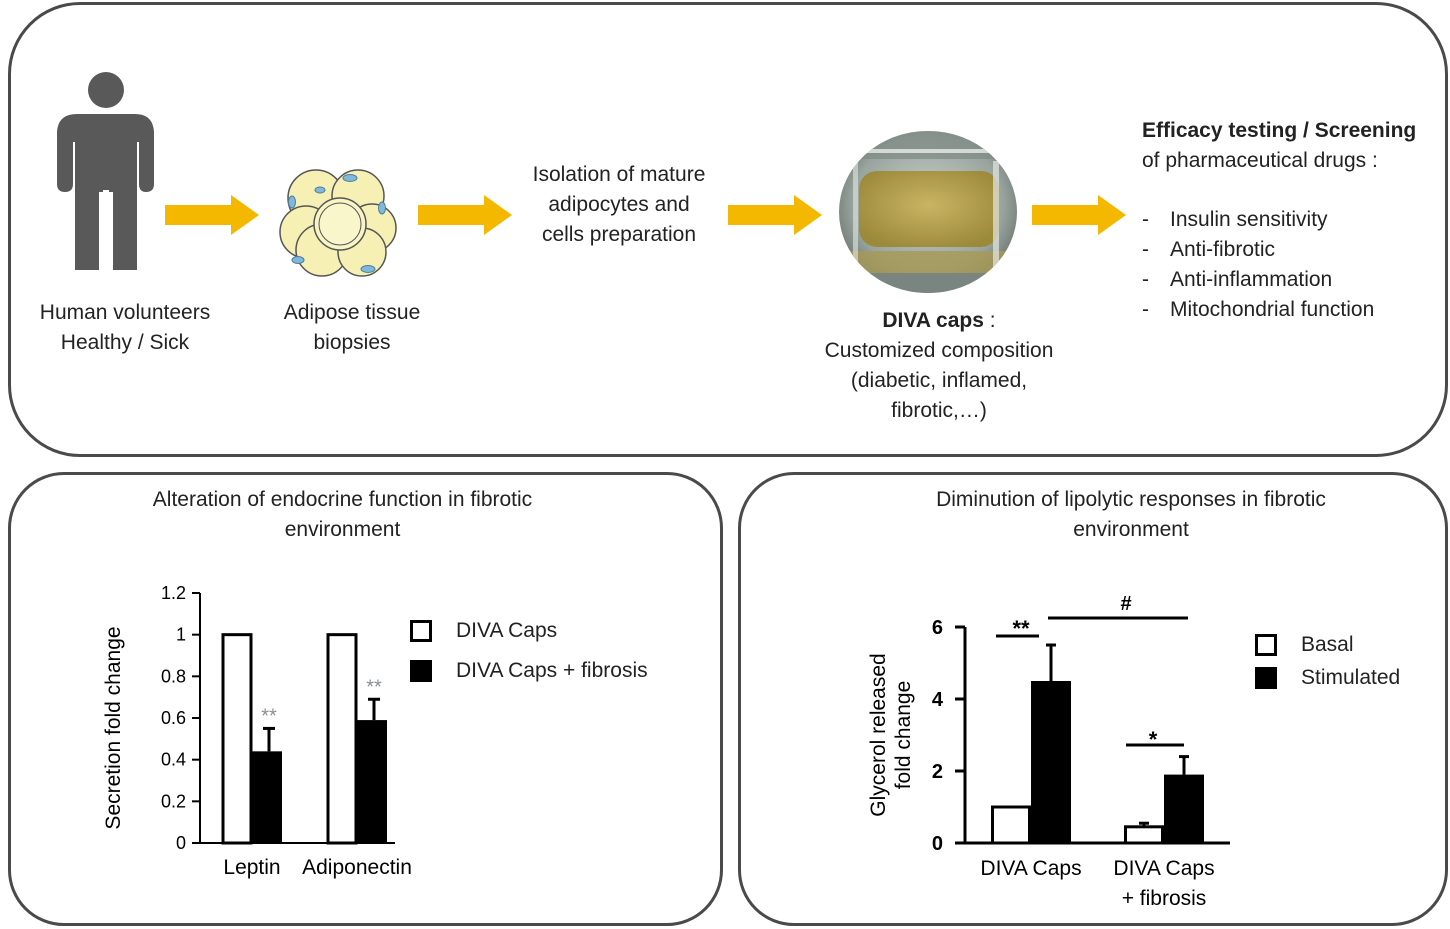 This screenshot has height=929, width=1450. Describe the element at coordinates (507, 630) in the screenshot. I see `legend-label: DIVA Caps` at that location.